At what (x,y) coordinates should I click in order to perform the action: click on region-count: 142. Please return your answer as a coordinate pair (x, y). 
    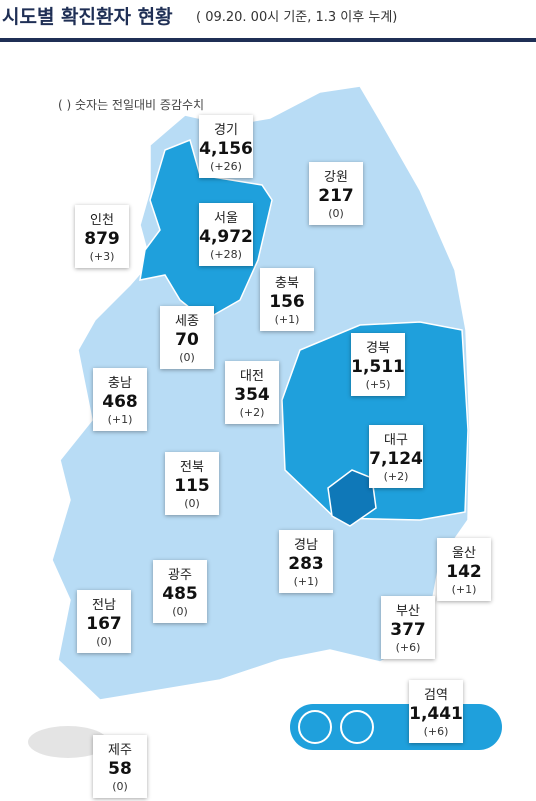
    Looking at the image, I should click on (464, 572).